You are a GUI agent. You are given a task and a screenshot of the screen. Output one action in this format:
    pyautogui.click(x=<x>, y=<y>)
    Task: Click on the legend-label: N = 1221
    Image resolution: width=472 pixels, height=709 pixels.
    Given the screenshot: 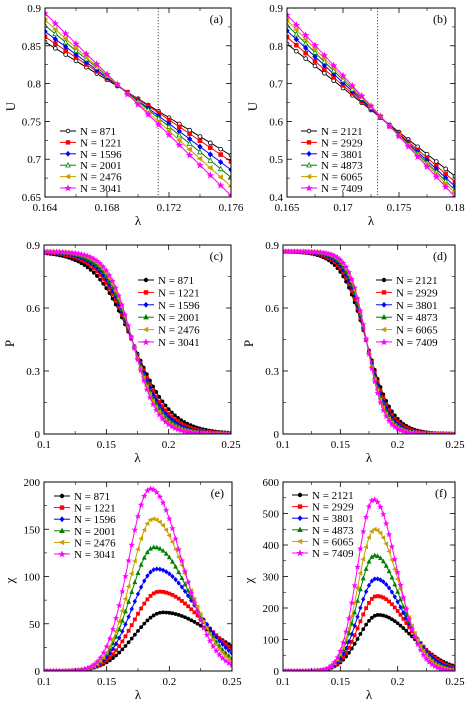 What is the action you would take?
    pyautogui.click(x=95, y=509)
    